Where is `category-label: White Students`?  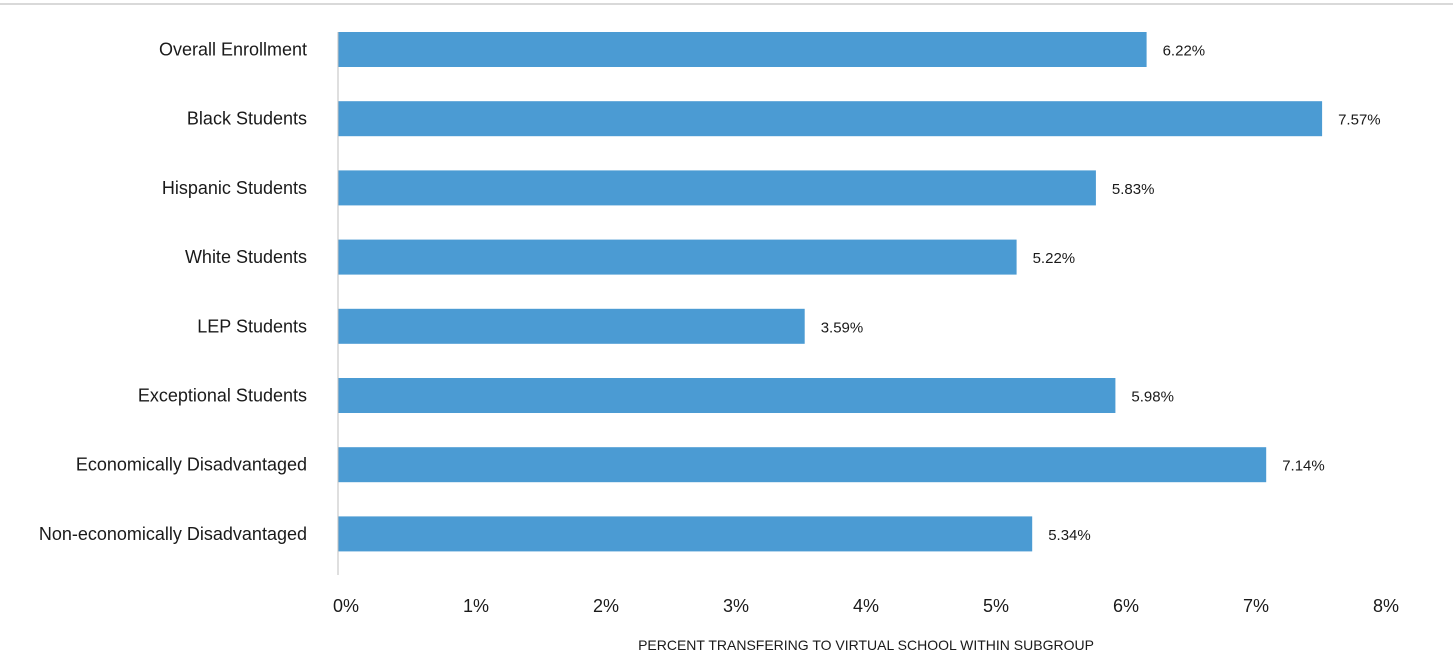 category-label: White Students is located at coordinates (246, 257).